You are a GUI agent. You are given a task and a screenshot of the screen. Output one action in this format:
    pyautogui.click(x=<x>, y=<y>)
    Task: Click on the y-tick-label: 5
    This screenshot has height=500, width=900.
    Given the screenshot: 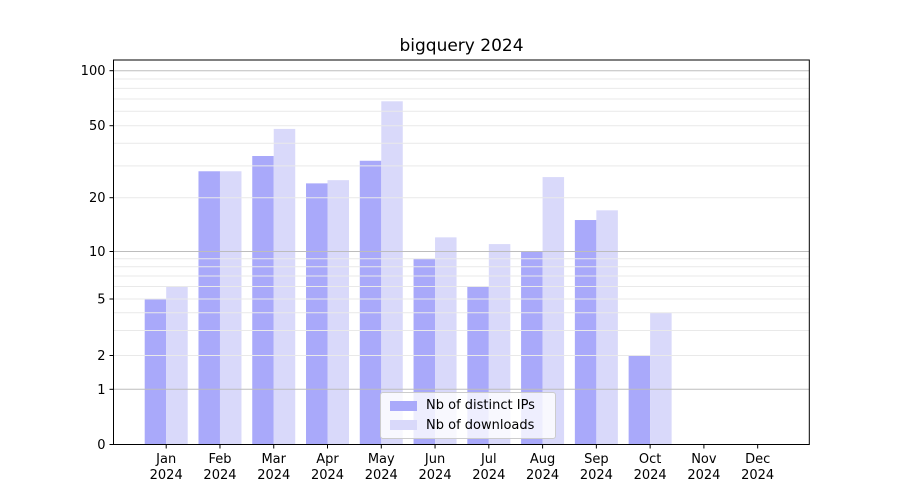 What is the action you would take?
    pyautogui.click(x=101, y=300)
    